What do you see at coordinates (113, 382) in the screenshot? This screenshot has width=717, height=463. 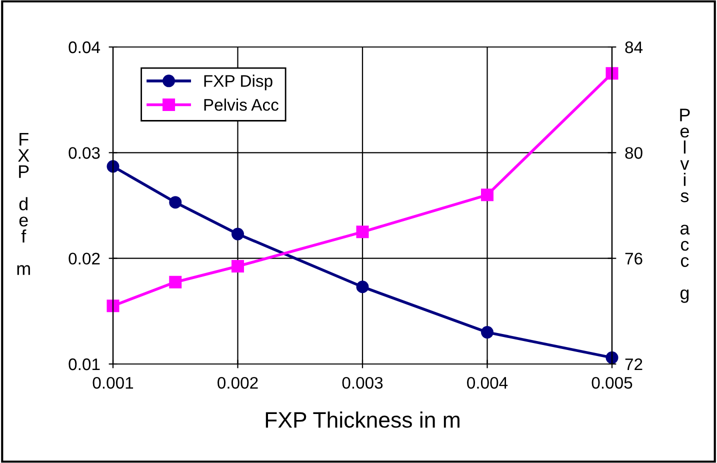 I see `x-tick-label: 0.001` at bounding box center [113, 382].